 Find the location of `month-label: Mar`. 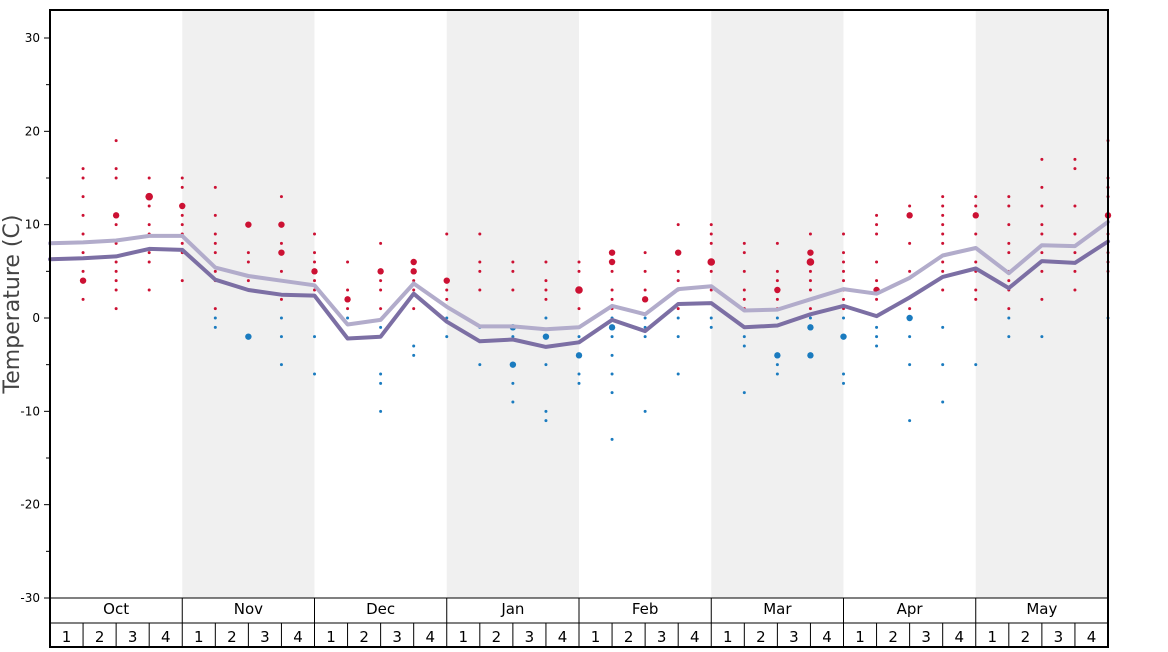

month-label: Mar is located at coordinates (777, 609).